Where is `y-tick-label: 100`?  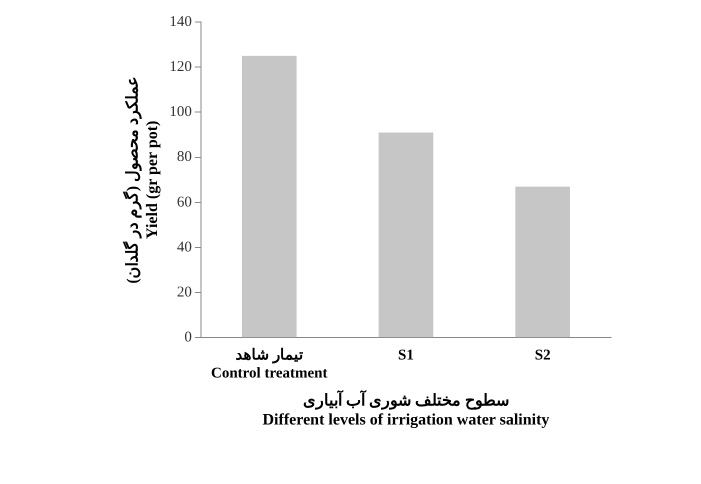 y-tick-label: 100 is located at coordinates (180, 112).